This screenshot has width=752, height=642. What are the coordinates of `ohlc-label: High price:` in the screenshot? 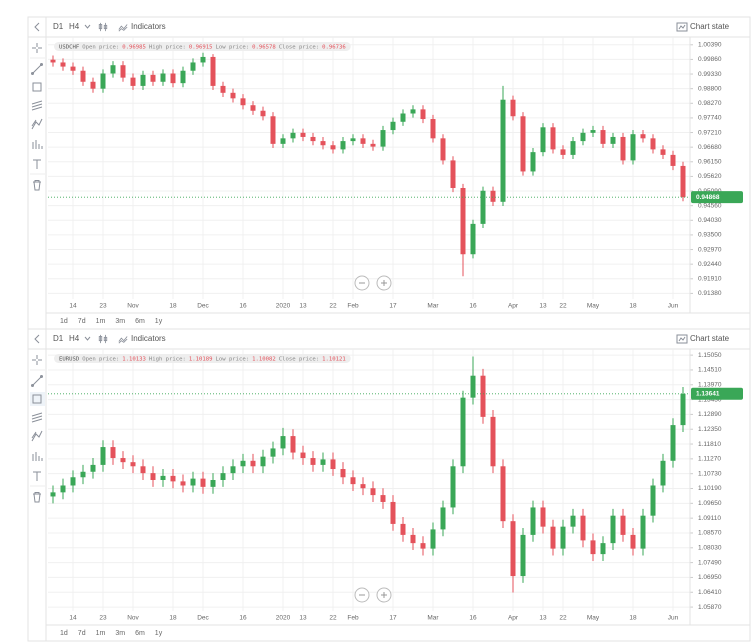 It's located at (167, 47).